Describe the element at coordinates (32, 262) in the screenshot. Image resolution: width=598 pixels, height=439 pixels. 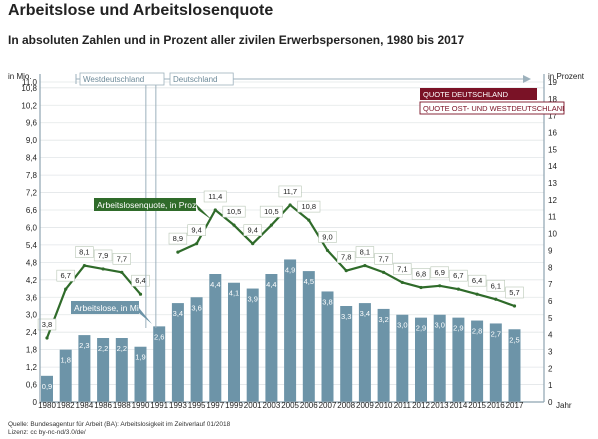
I see `y-left-tick-label: 4,8` at that location.